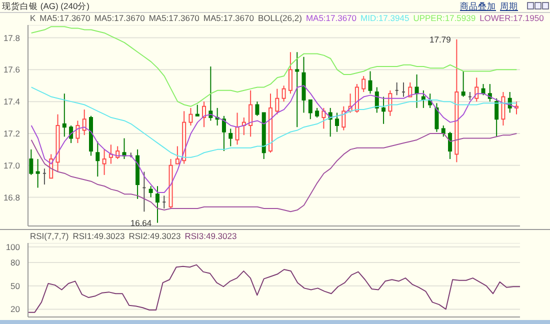  Describe the element at coordinates (46, 7) in the screenshot. I see `chart-title: 现货白银 (AG) (240分)` at that location.